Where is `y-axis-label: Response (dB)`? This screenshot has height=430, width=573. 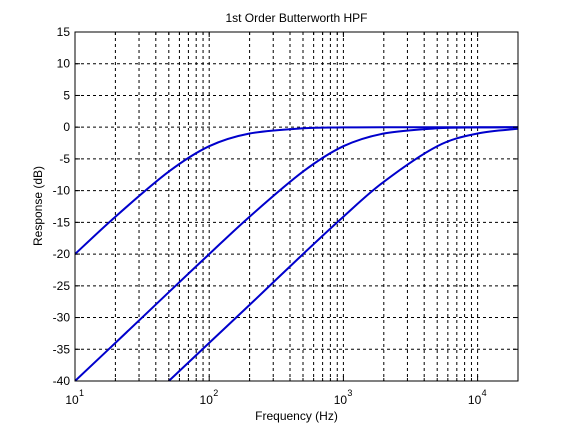
y-axis-label: Response (dB) is located at coordinates (38, 206).